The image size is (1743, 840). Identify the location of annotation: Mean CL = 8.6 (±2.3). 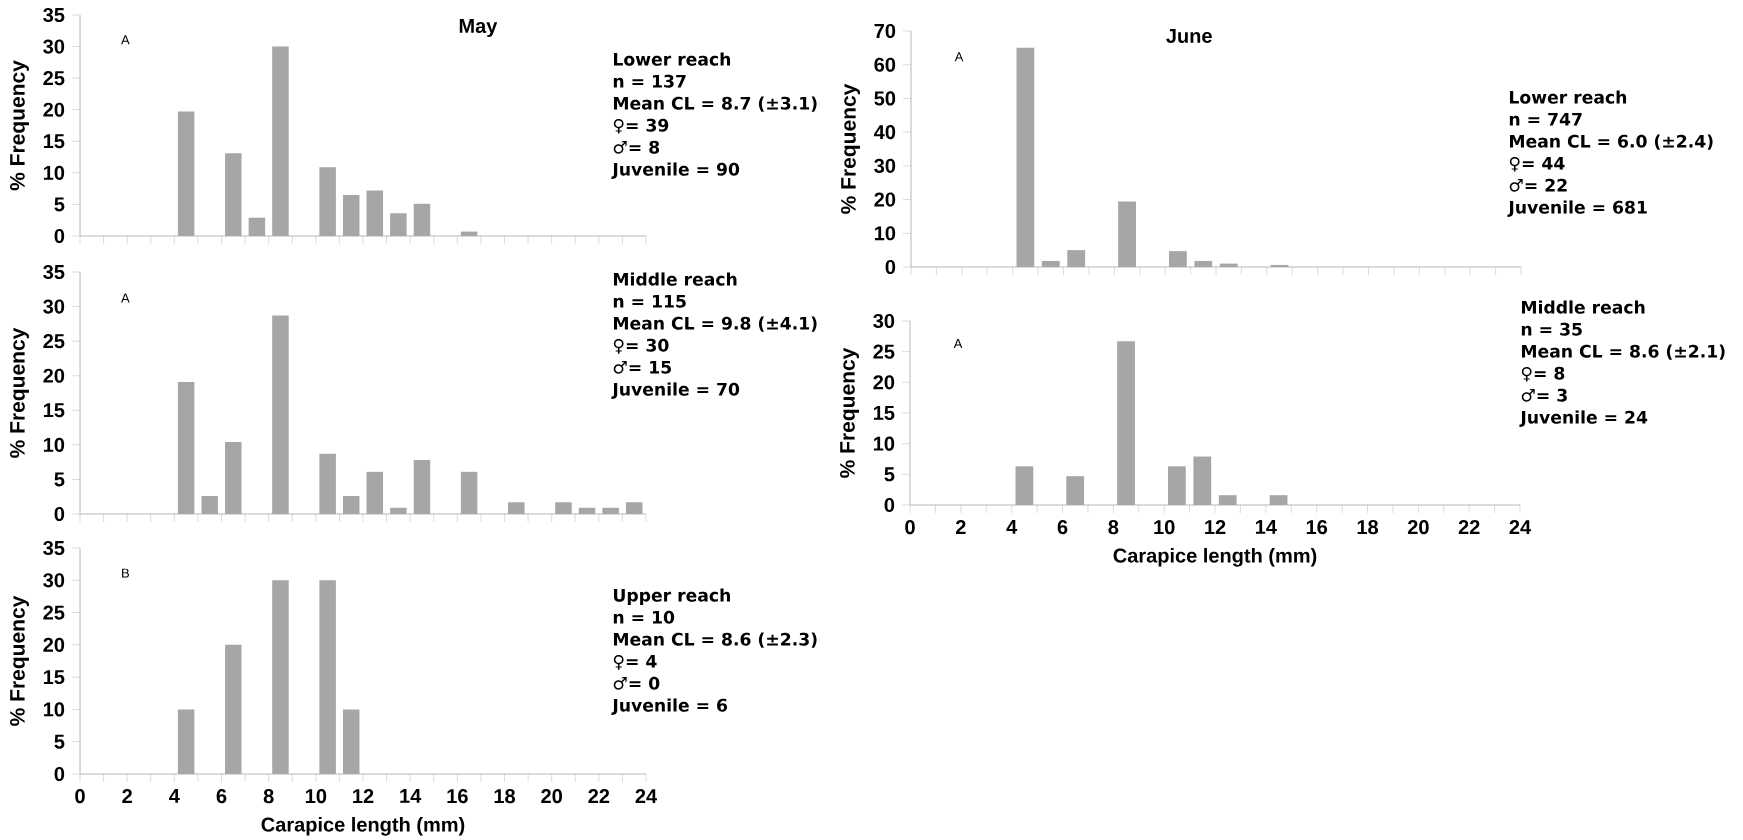
(715, 640).